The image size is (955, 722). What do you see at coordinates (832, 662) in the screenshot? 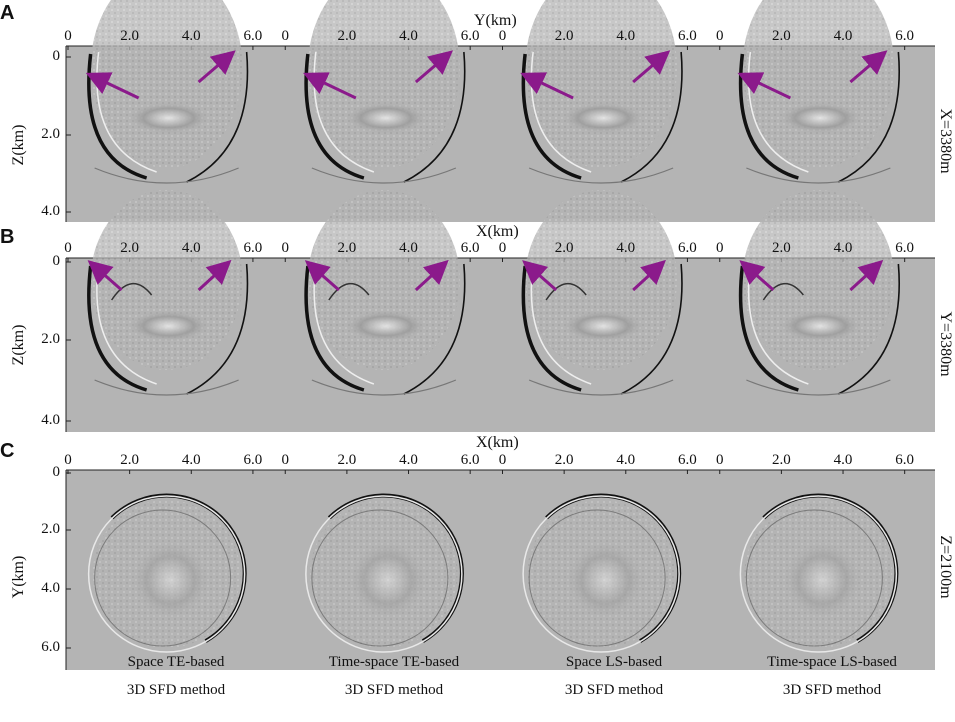
I see `method-caption-4-line1: Time-space LS-based` at bounding box center [832, 662].